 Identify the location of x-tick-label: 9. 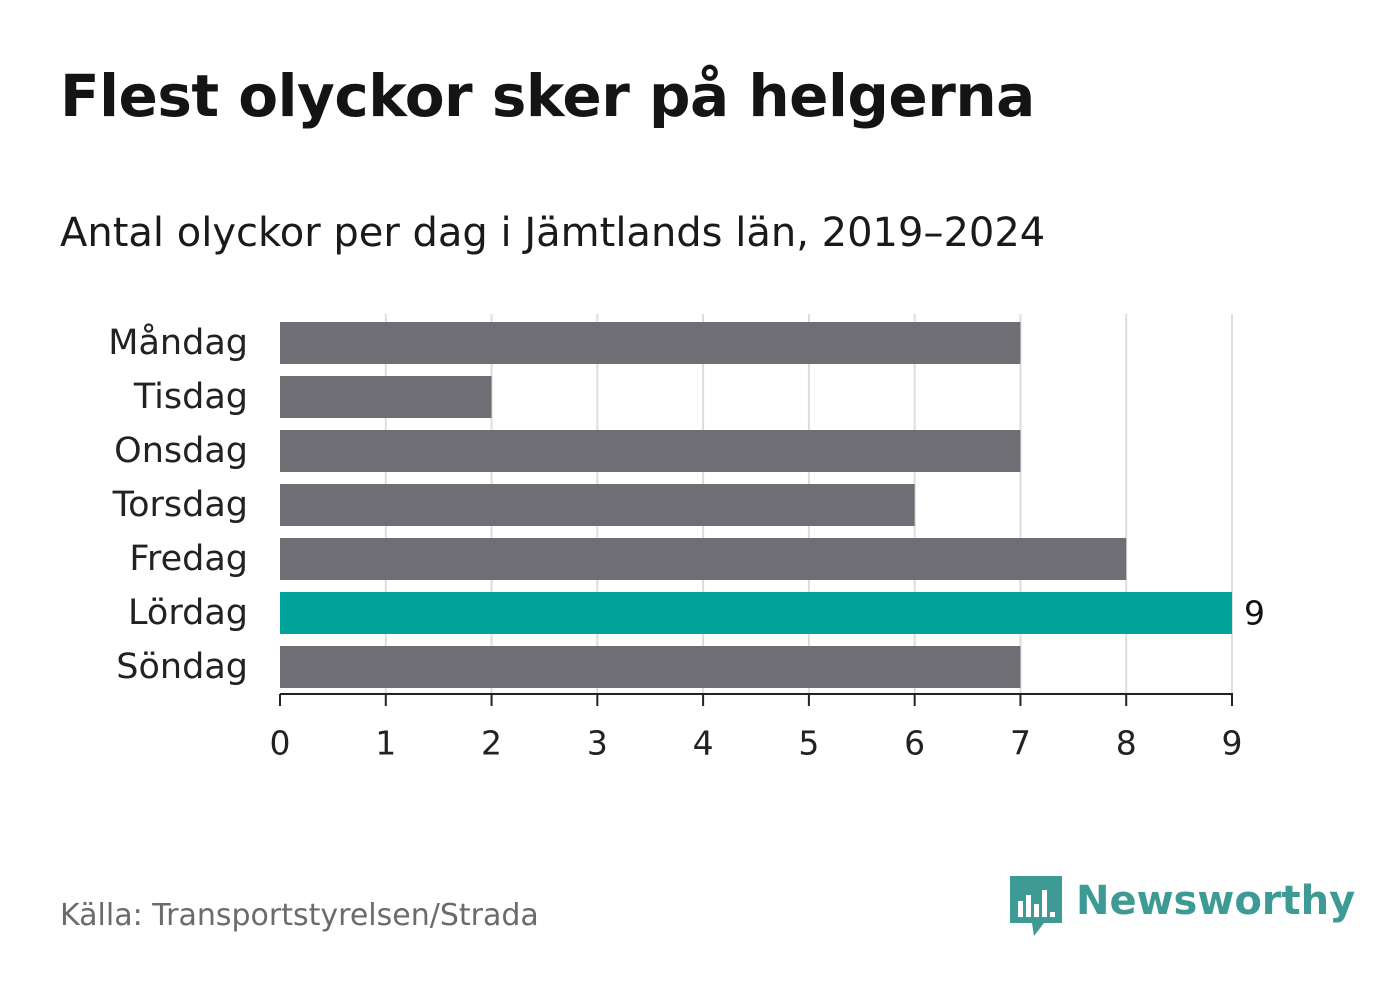
(1232, 743).